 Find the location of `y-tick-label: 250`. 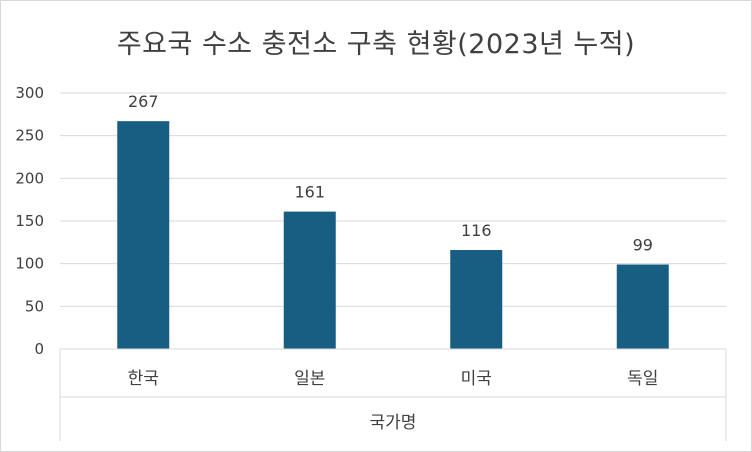

y-tick-label: 250 is located at coordinates (29, 136).